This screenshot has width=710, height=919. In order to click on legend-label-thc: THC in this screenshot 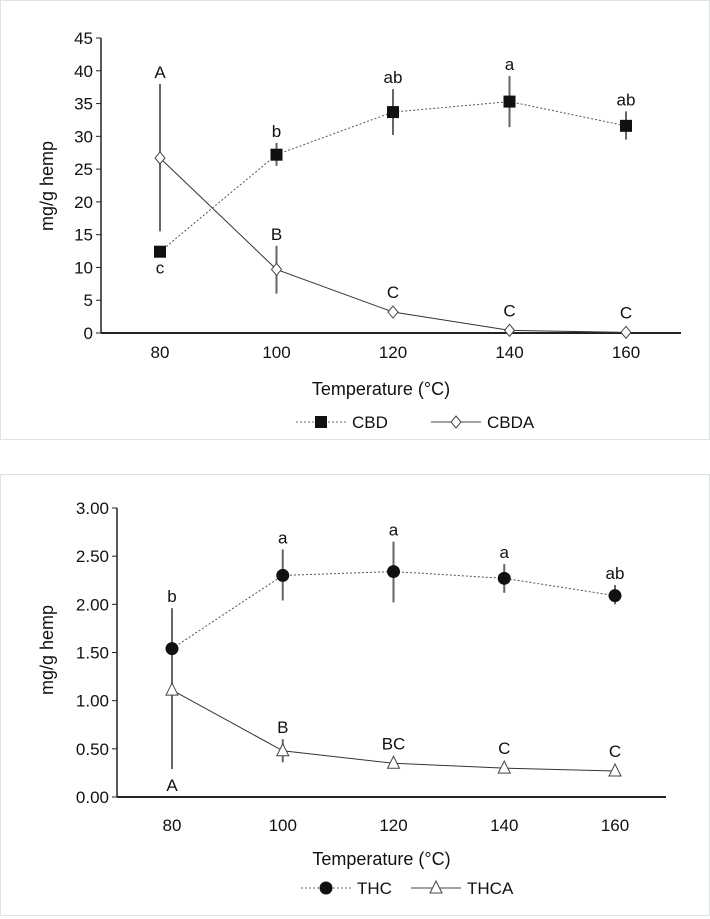, I will do `click(374, 888)`.